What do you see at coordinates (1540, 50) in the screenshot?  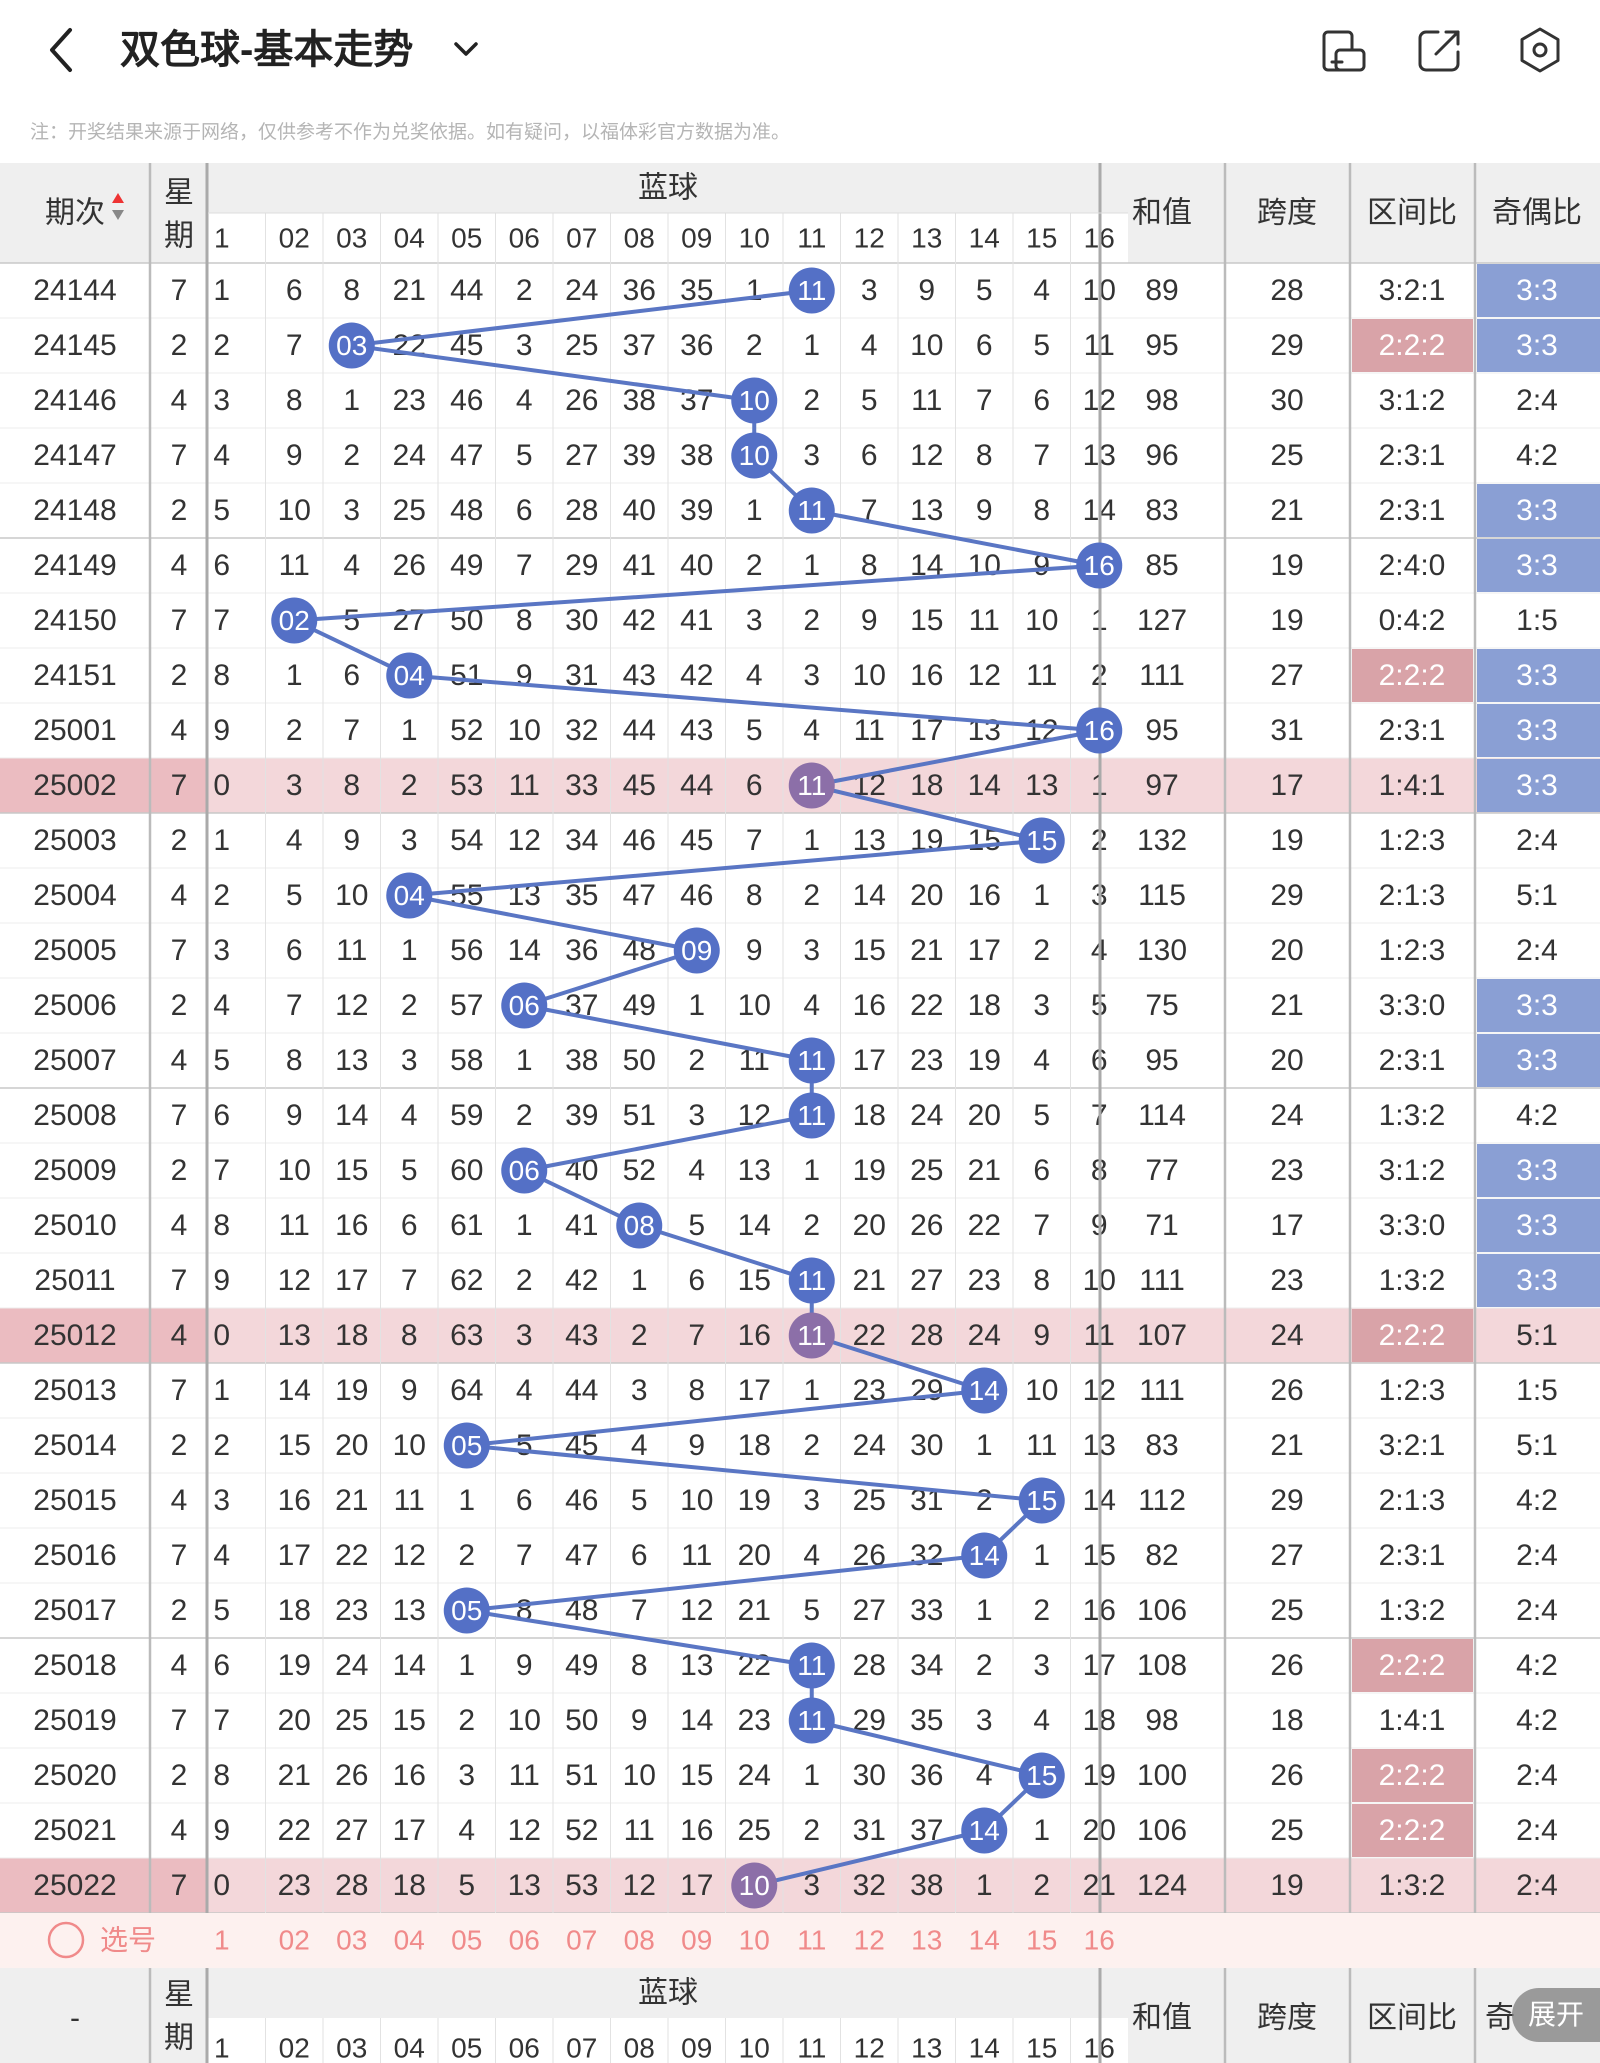 I see `settings-hexagon-icon` at bounding box center [1540, 50].